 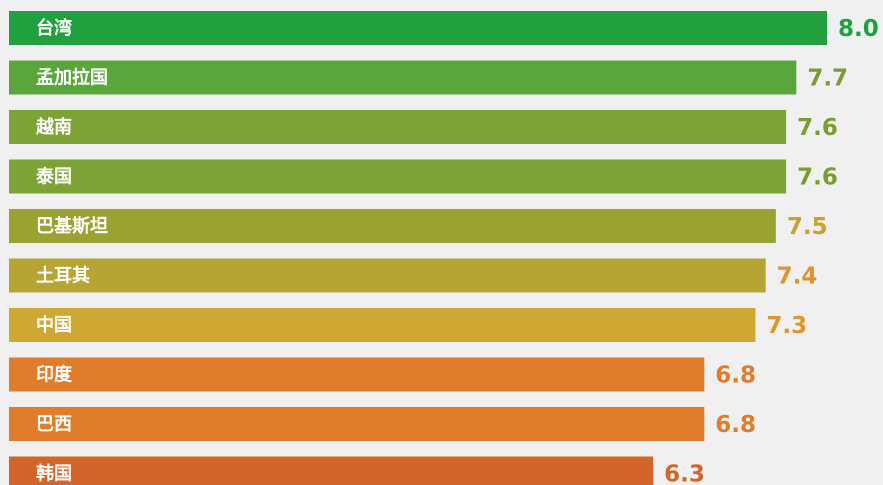 What do you see at coordinates (54, 474) in the screenshot?
I see `category-label: 韩国` at bounding box center [54, 474].